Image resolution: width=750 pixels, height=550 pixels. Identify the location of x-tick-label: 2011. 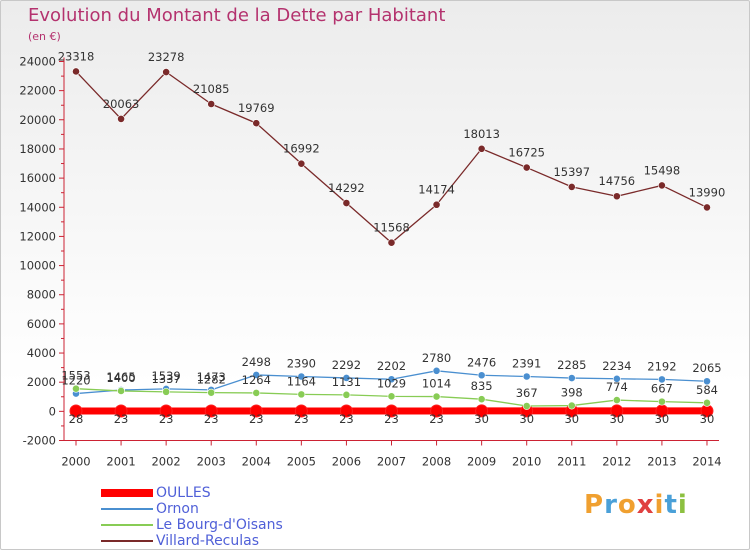
(571, 462).